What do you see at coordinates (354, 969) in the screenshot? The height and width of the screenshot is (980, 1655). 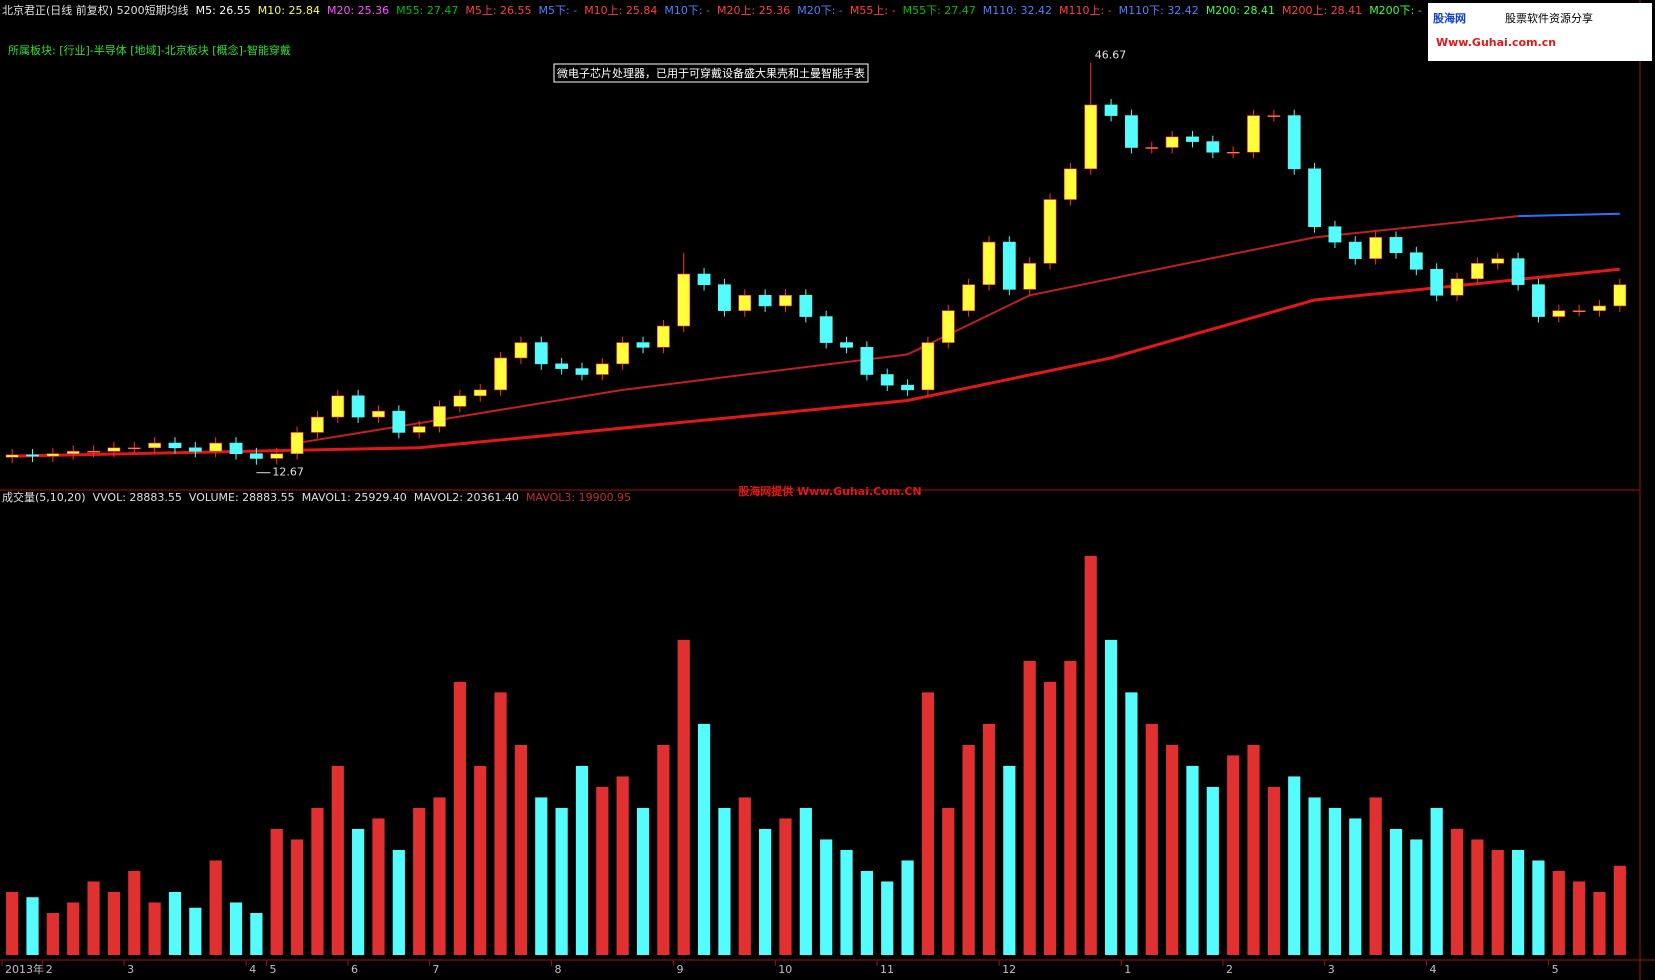 I see `x-tick-label: 6` at bounding box center [354, 969].